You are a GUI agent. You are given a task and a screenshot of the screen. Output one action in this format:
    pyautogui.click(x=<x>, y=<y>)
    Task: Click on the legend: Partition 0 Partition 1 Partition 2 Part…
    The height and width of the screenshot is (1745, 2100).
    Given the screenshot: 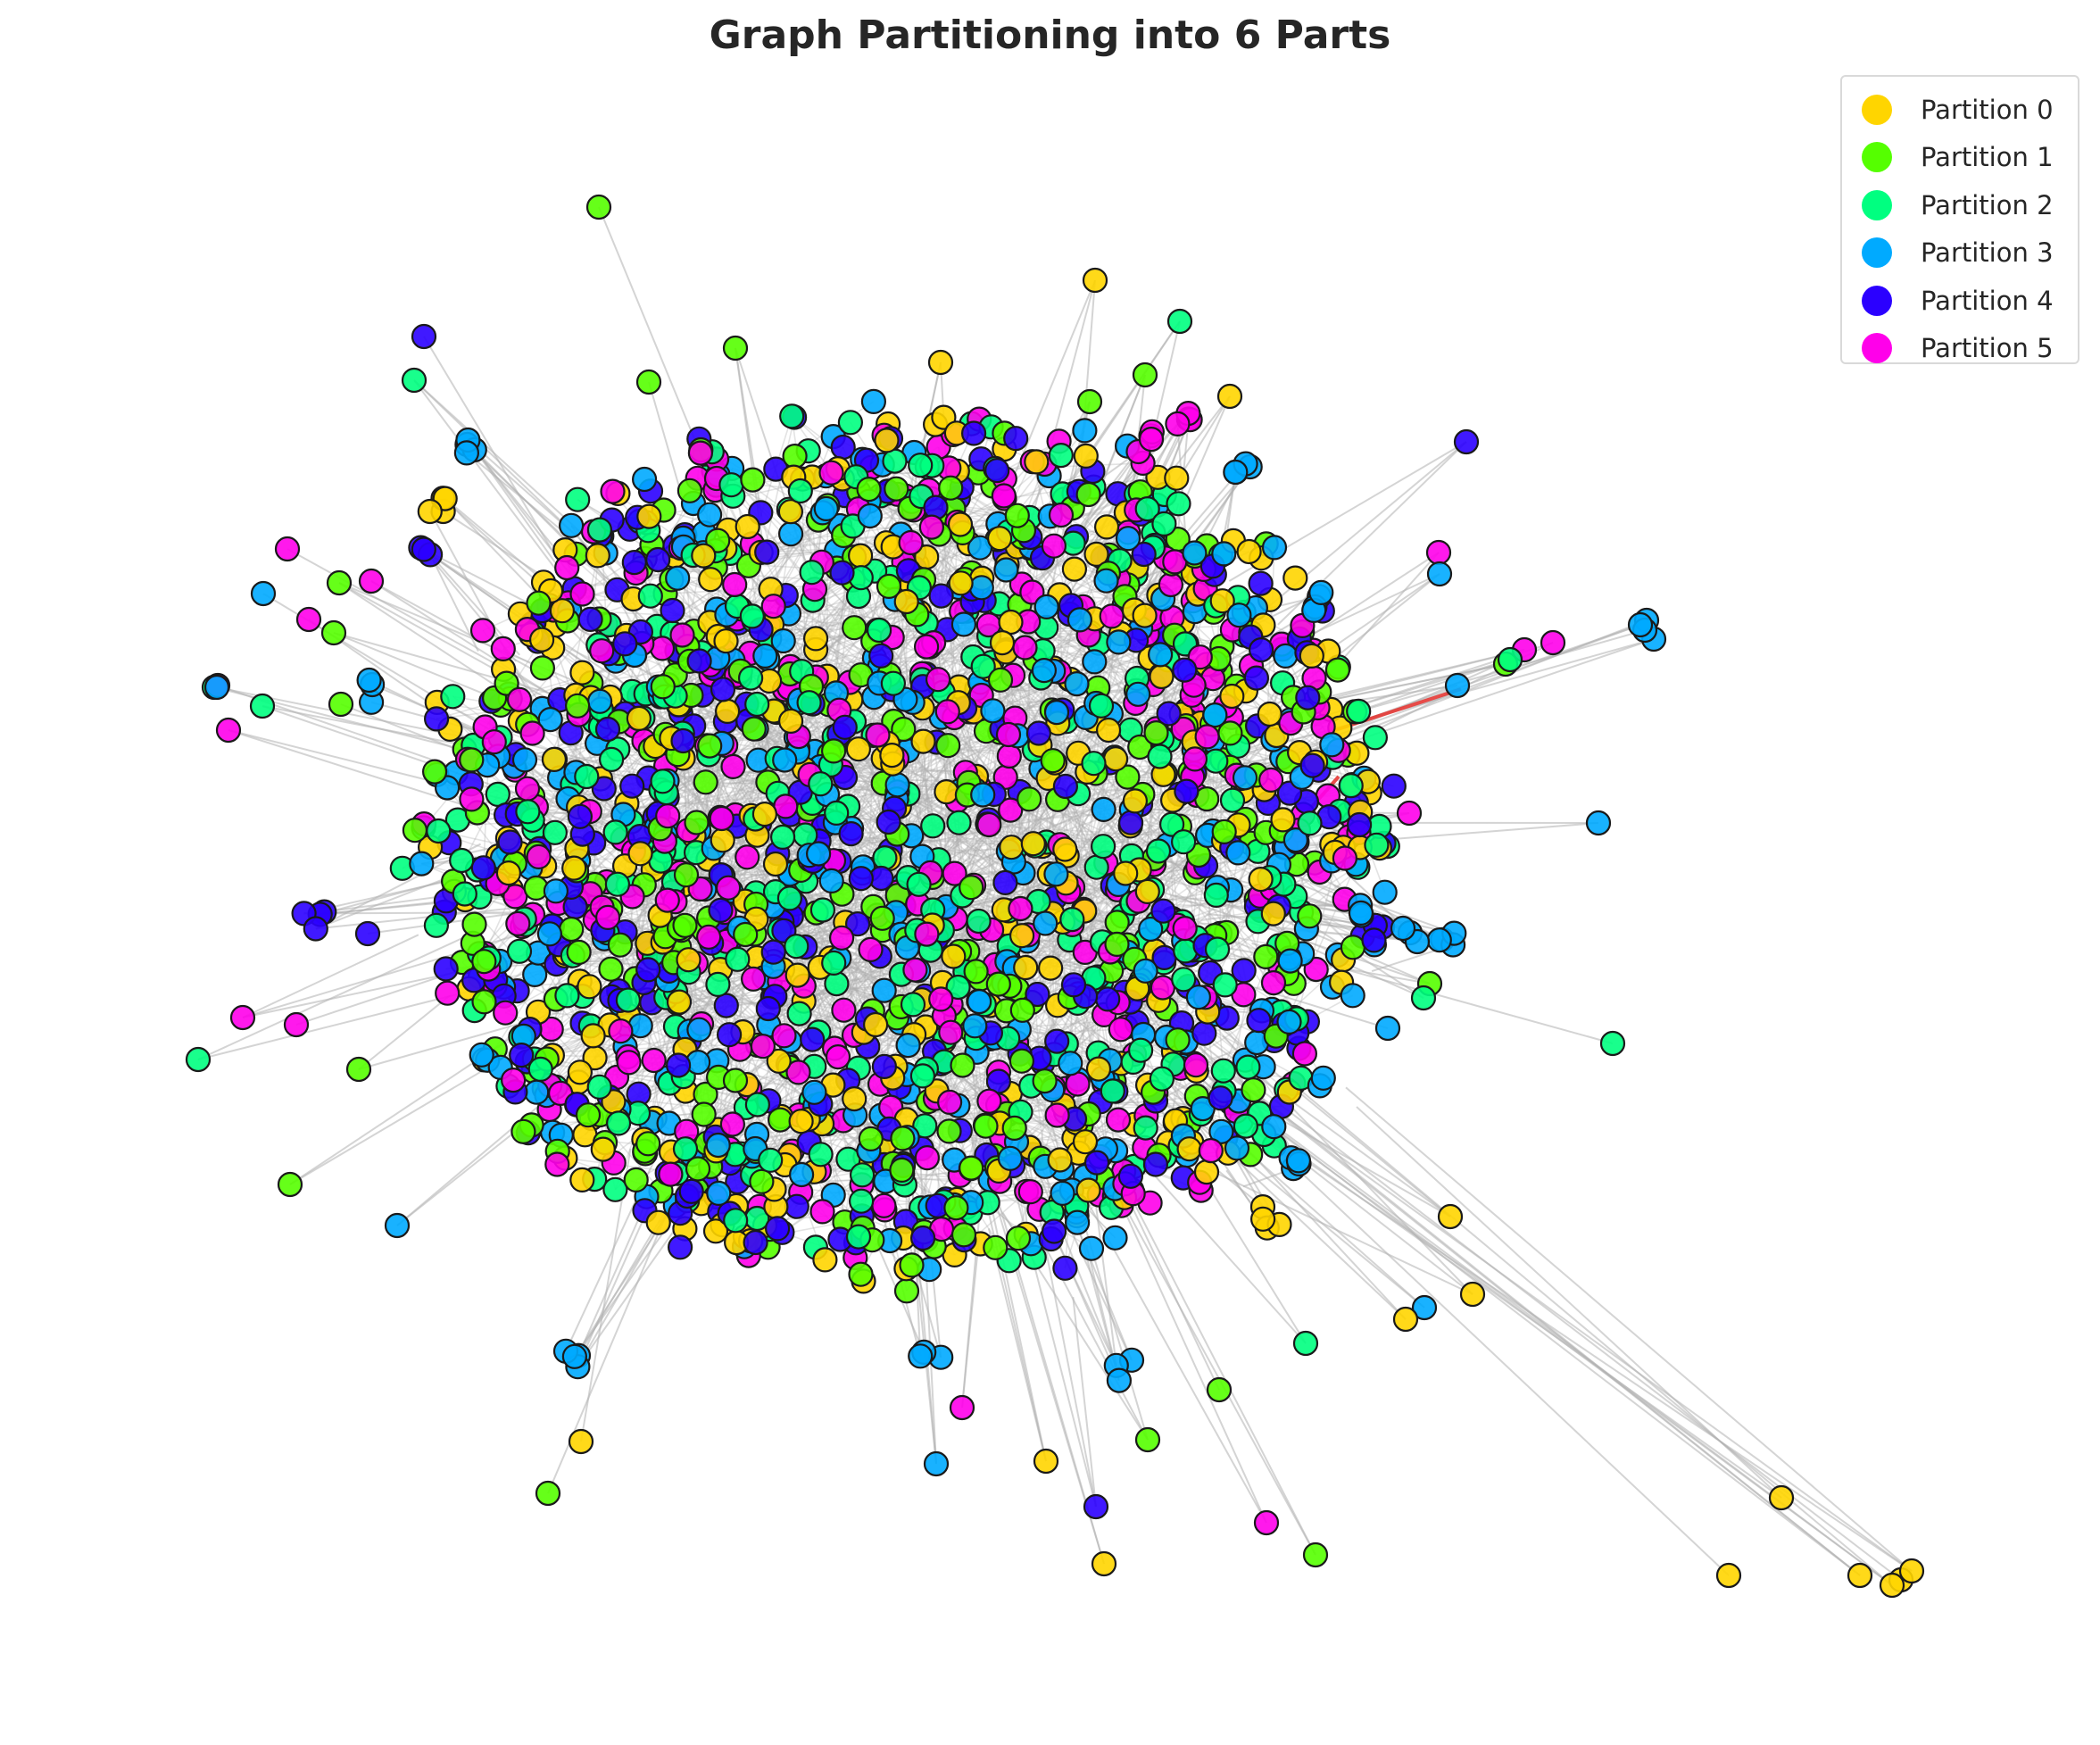 What is the action you would take?
    pyautogui.click(x=1959, y=219)
    